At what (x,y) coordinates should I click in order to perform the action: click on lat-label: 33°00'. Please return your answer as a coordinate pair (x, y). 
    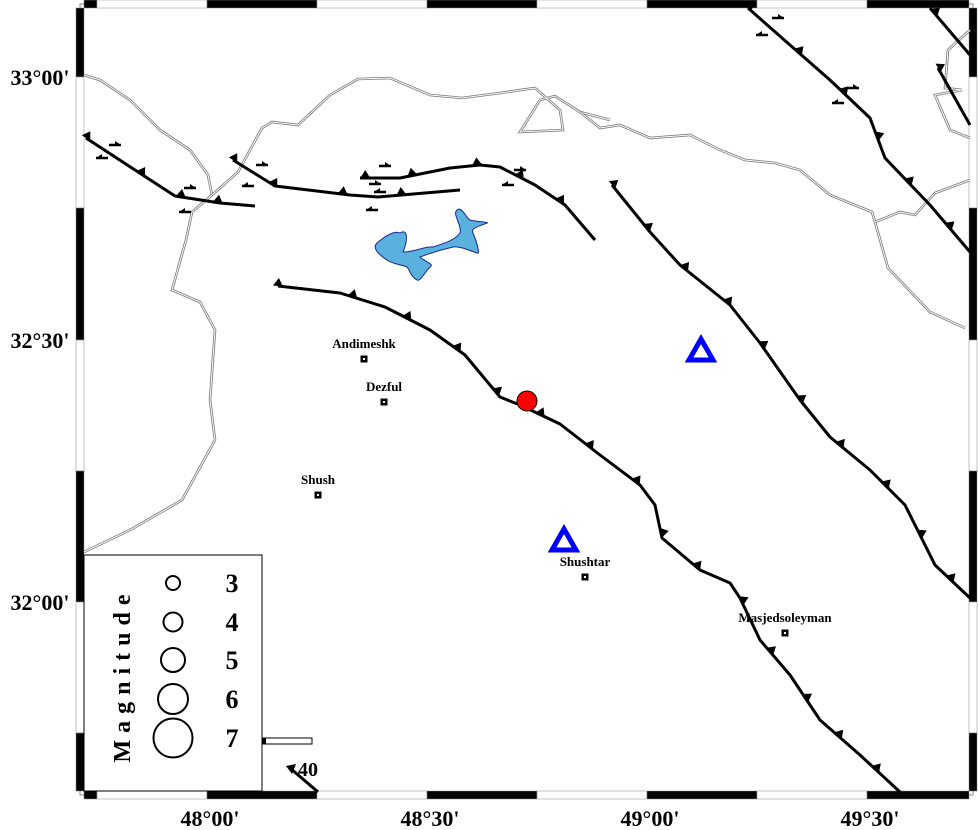
    Looking at the image, I should click on (40, 77).